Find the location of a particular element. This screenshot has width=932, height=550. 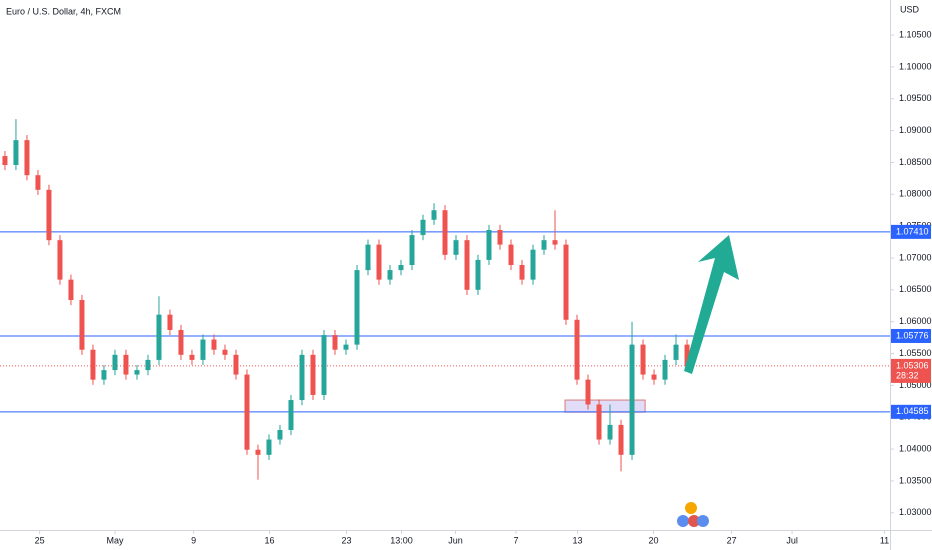

y-tick-label: 1.10000 is located at coordinates (915, 66).